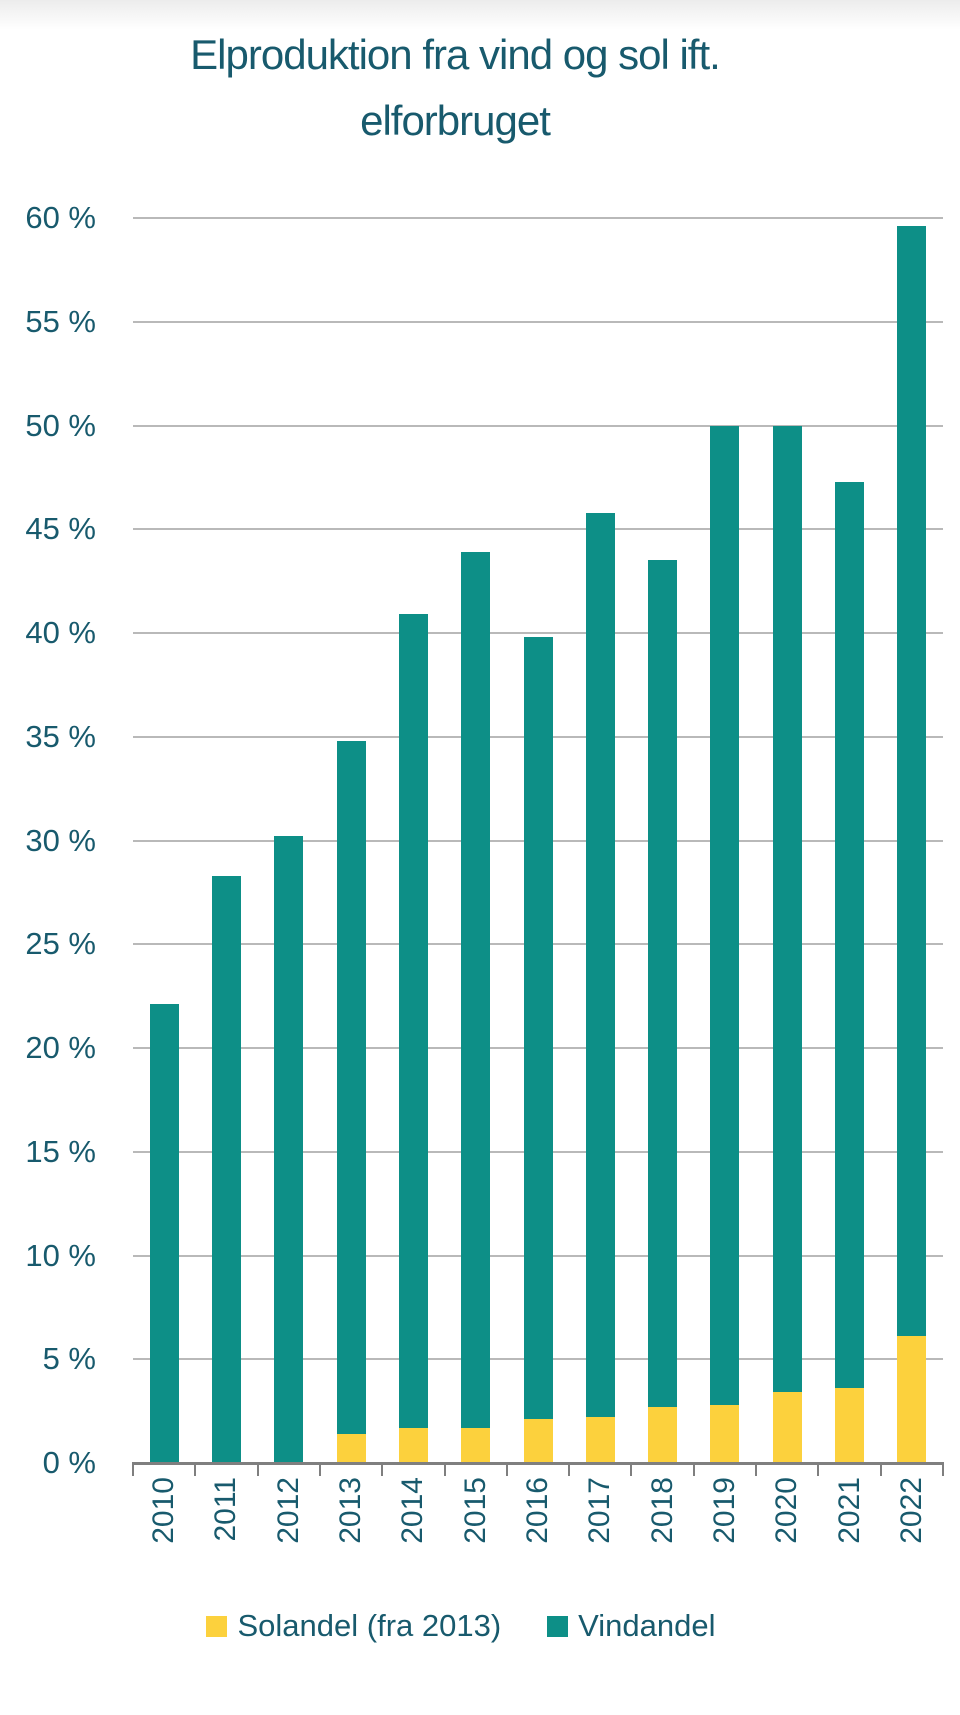  I want to click on legend: Solandel (fra 2013) Vindandel, so click(461, 1626).